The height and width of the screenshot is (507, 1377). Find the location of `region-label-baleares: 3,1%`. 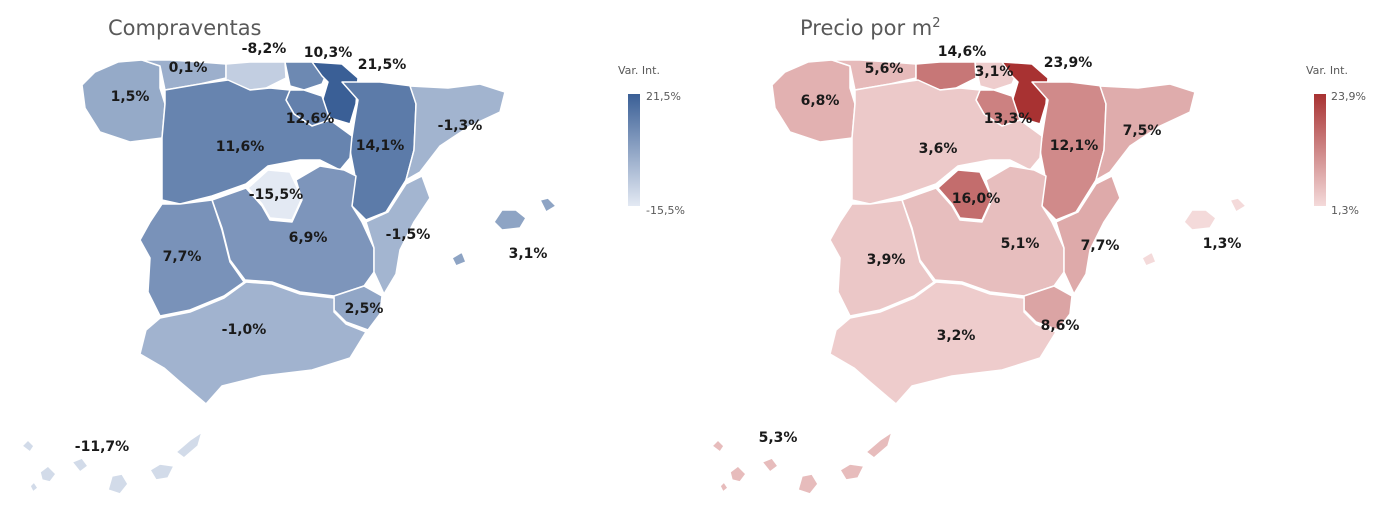

region-label-baleares: 3,1% is located at coordinates (528, 254).